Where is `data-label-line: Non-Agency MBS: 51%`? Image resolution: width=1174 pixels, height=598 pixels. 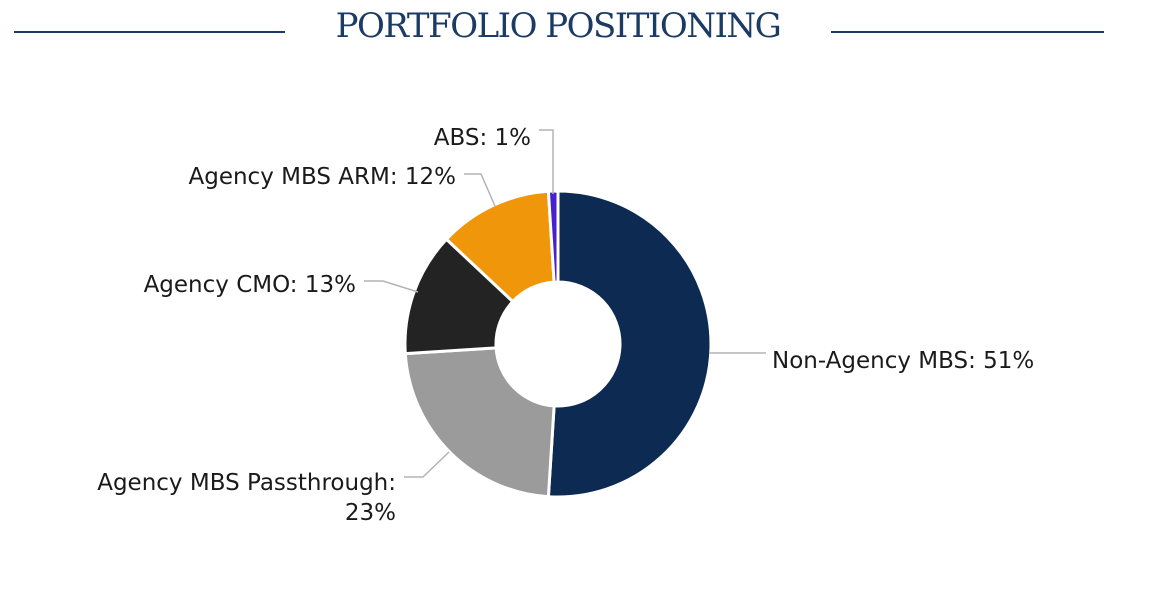 data-label-line: Non-Agency MBS: 51% is located at coordinates (903, 361).